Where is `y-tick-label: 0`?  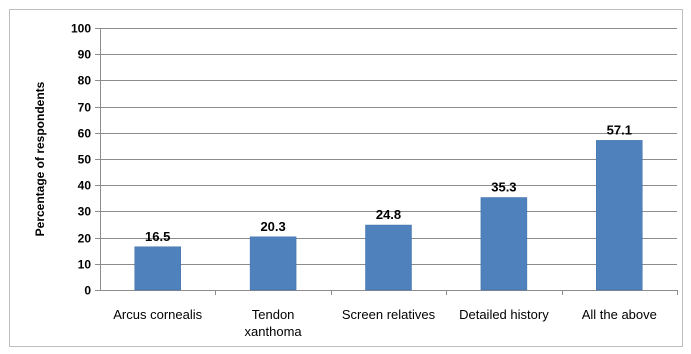
y-tick-label: 0 is located at coordinates (87, 291).